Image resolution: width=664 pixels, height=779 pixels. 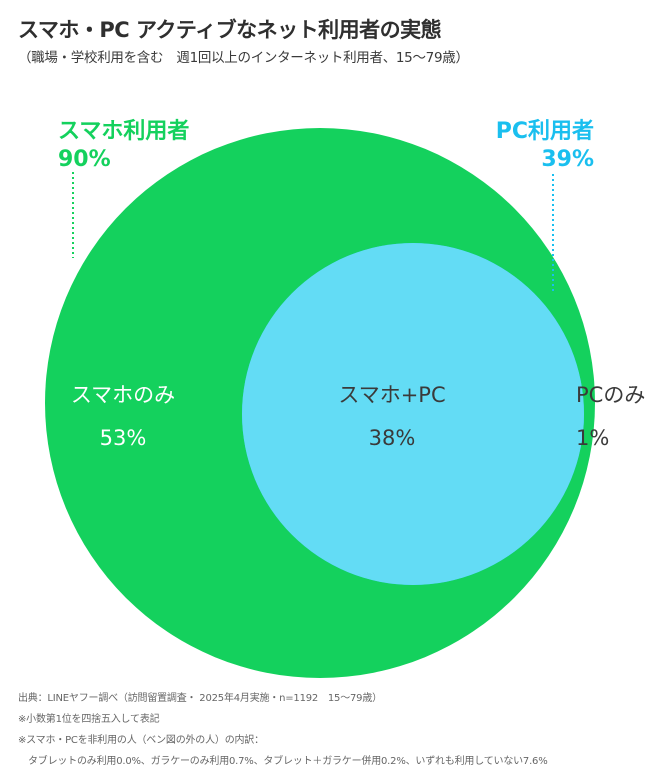 What do you see at coordinates (123, 438) in the screenshot?
I see `smartphone-only-value: 53%` at bounding box center [123, 438].